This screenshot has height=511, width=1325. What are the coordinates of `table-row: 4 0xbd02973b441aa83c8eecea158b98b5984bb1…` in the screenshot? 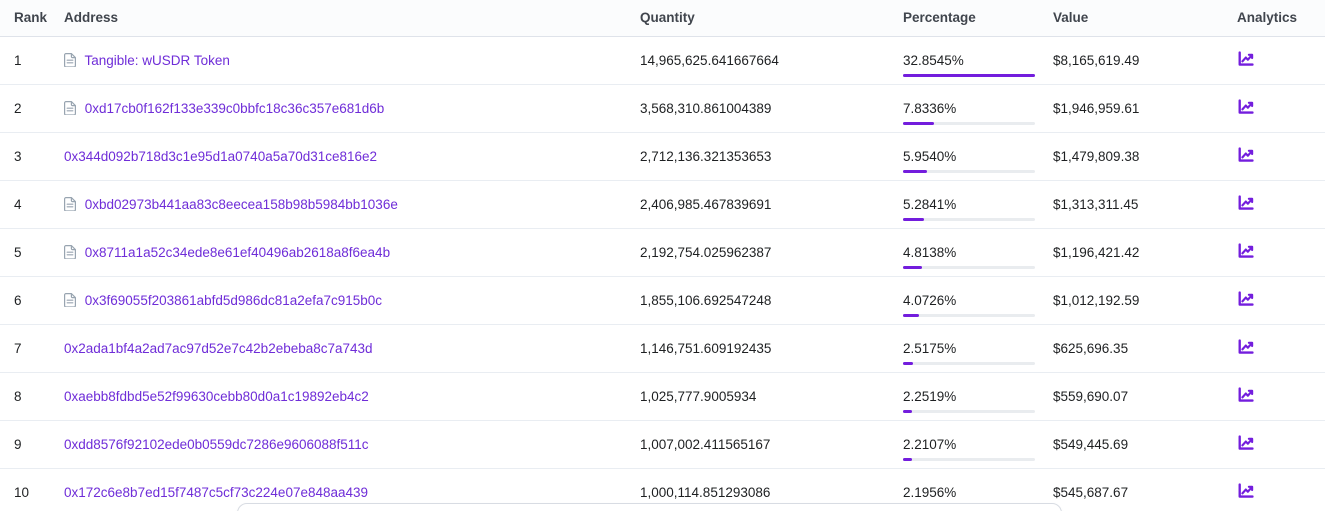 It's located at (662, 204).